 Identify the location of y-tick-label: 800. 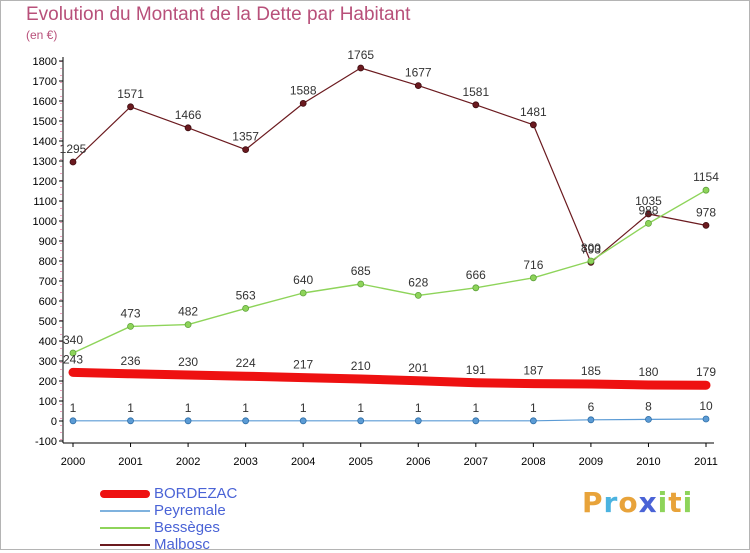
(48, 262).